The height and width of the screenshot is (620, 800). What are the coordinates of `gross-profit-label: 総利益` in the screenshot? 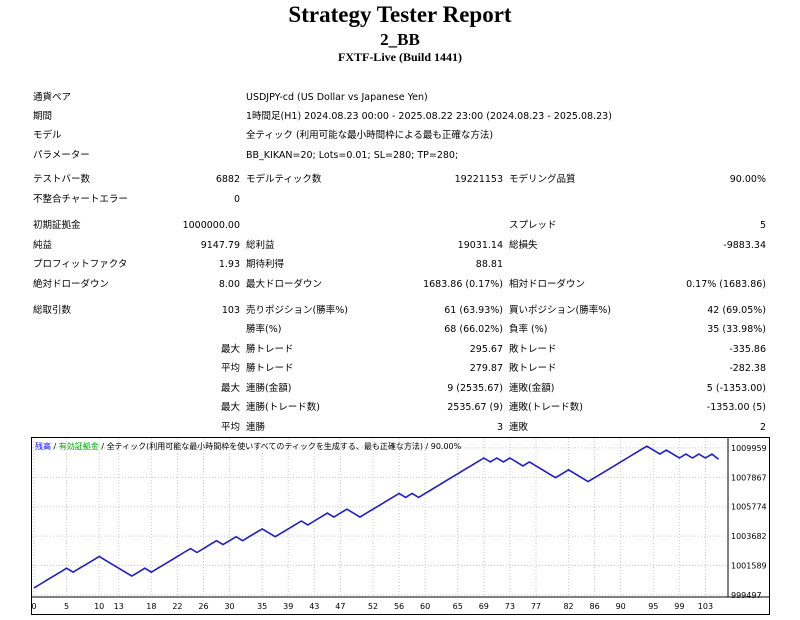 It's located at (260, 245).